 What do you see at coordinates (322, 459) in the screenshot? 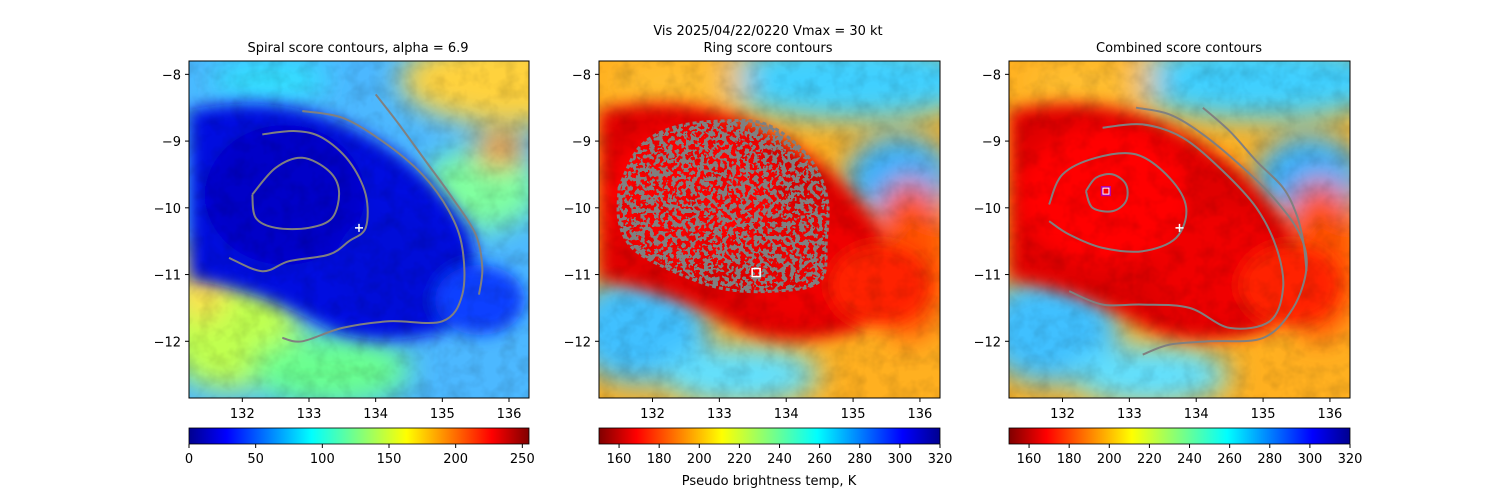
I see `colorbar-tick-label: 100` at bounding box center [322, 459].